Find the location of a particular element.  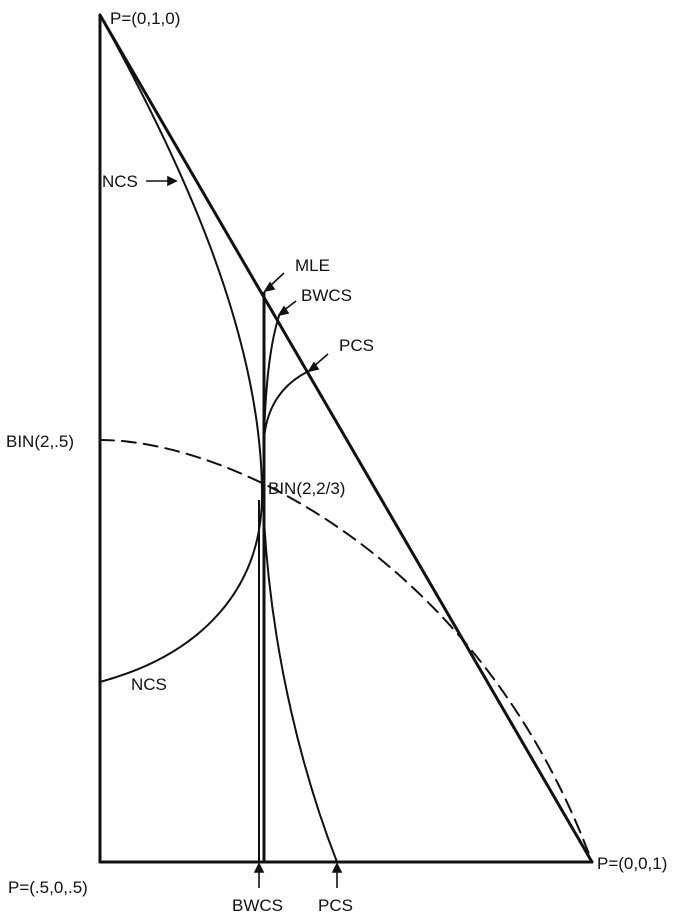

vertex-bottom-right-label: P=(0,0,1) is located at coordinates (632, 863).